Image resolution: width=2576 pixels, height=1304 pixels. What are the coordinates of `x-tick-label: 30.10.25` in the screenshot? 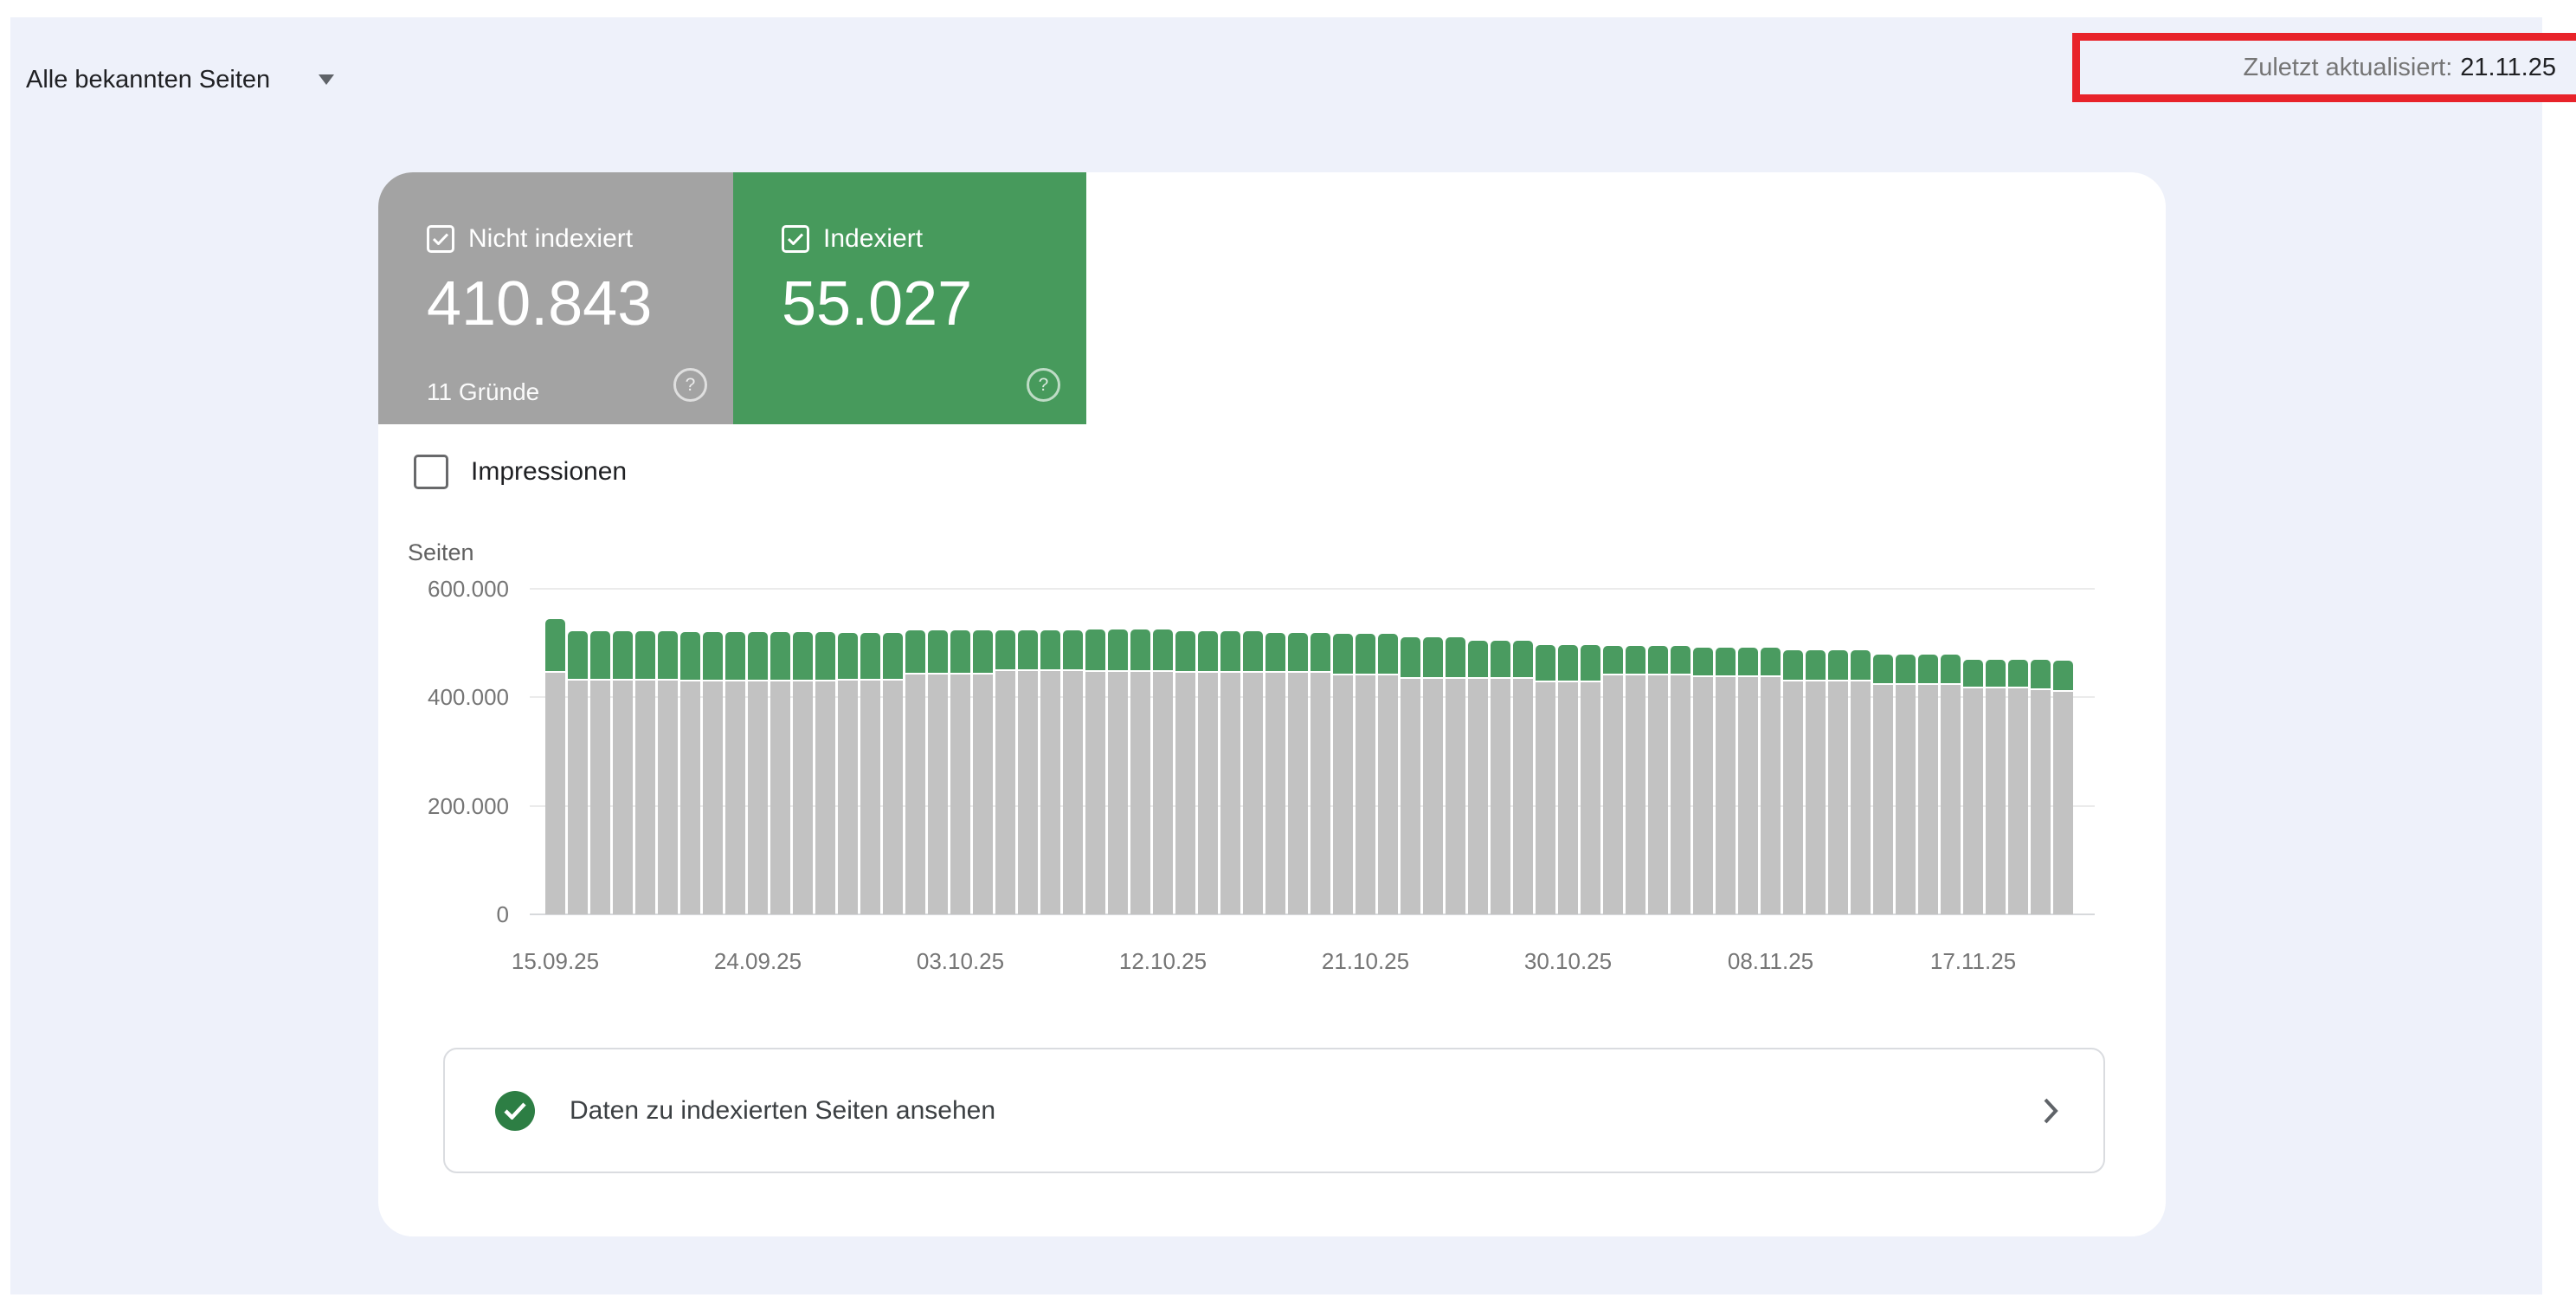 It's located at (1568, 961).